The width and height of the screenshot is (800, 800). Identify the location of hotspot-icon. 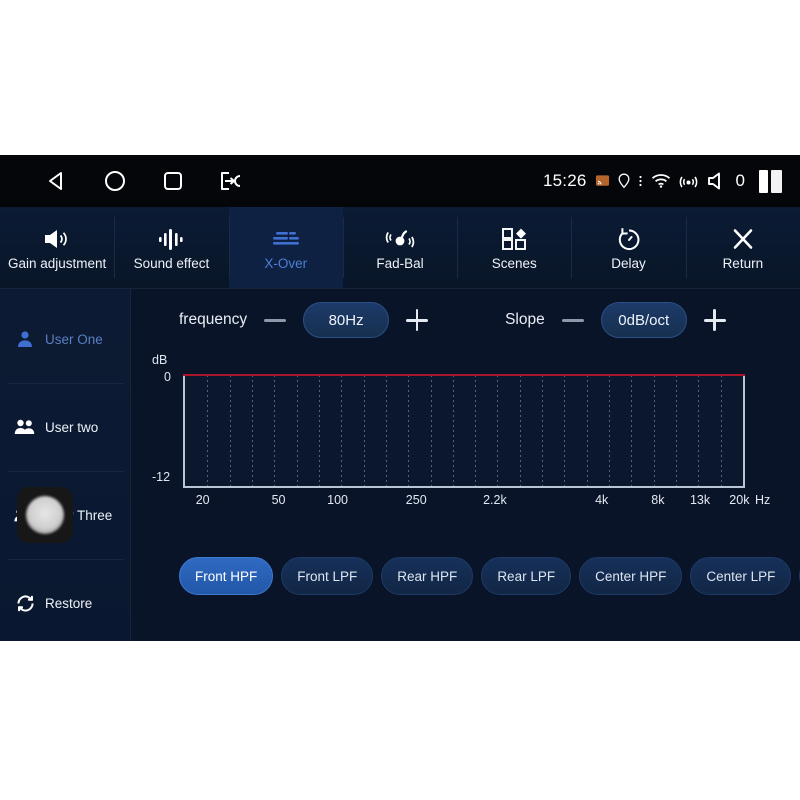
(688, 182).